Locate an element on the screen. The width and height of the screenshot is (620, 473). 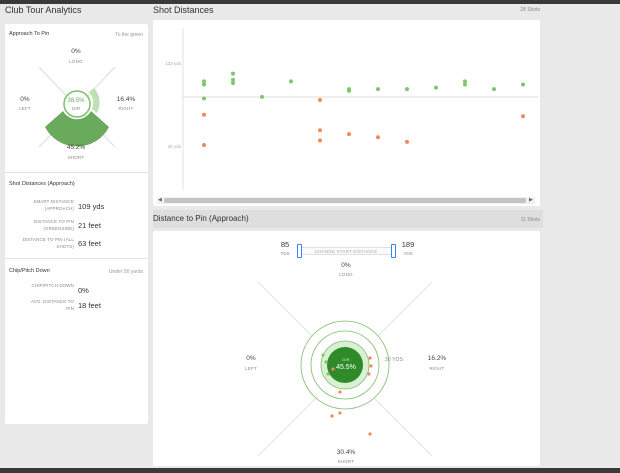
slider-min-unit: YDS is located at coordinates (285, 253).